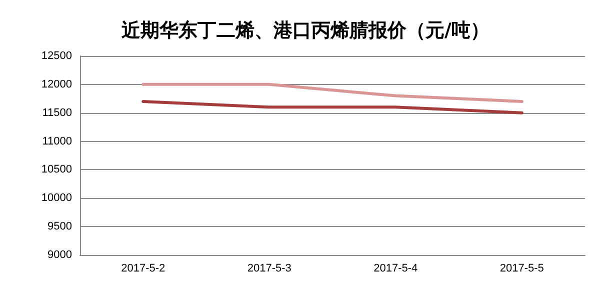  Describe the element at coordinates (396, 268) in the screenshot. I see `x-tick-label: 2017-5-4` at that location.